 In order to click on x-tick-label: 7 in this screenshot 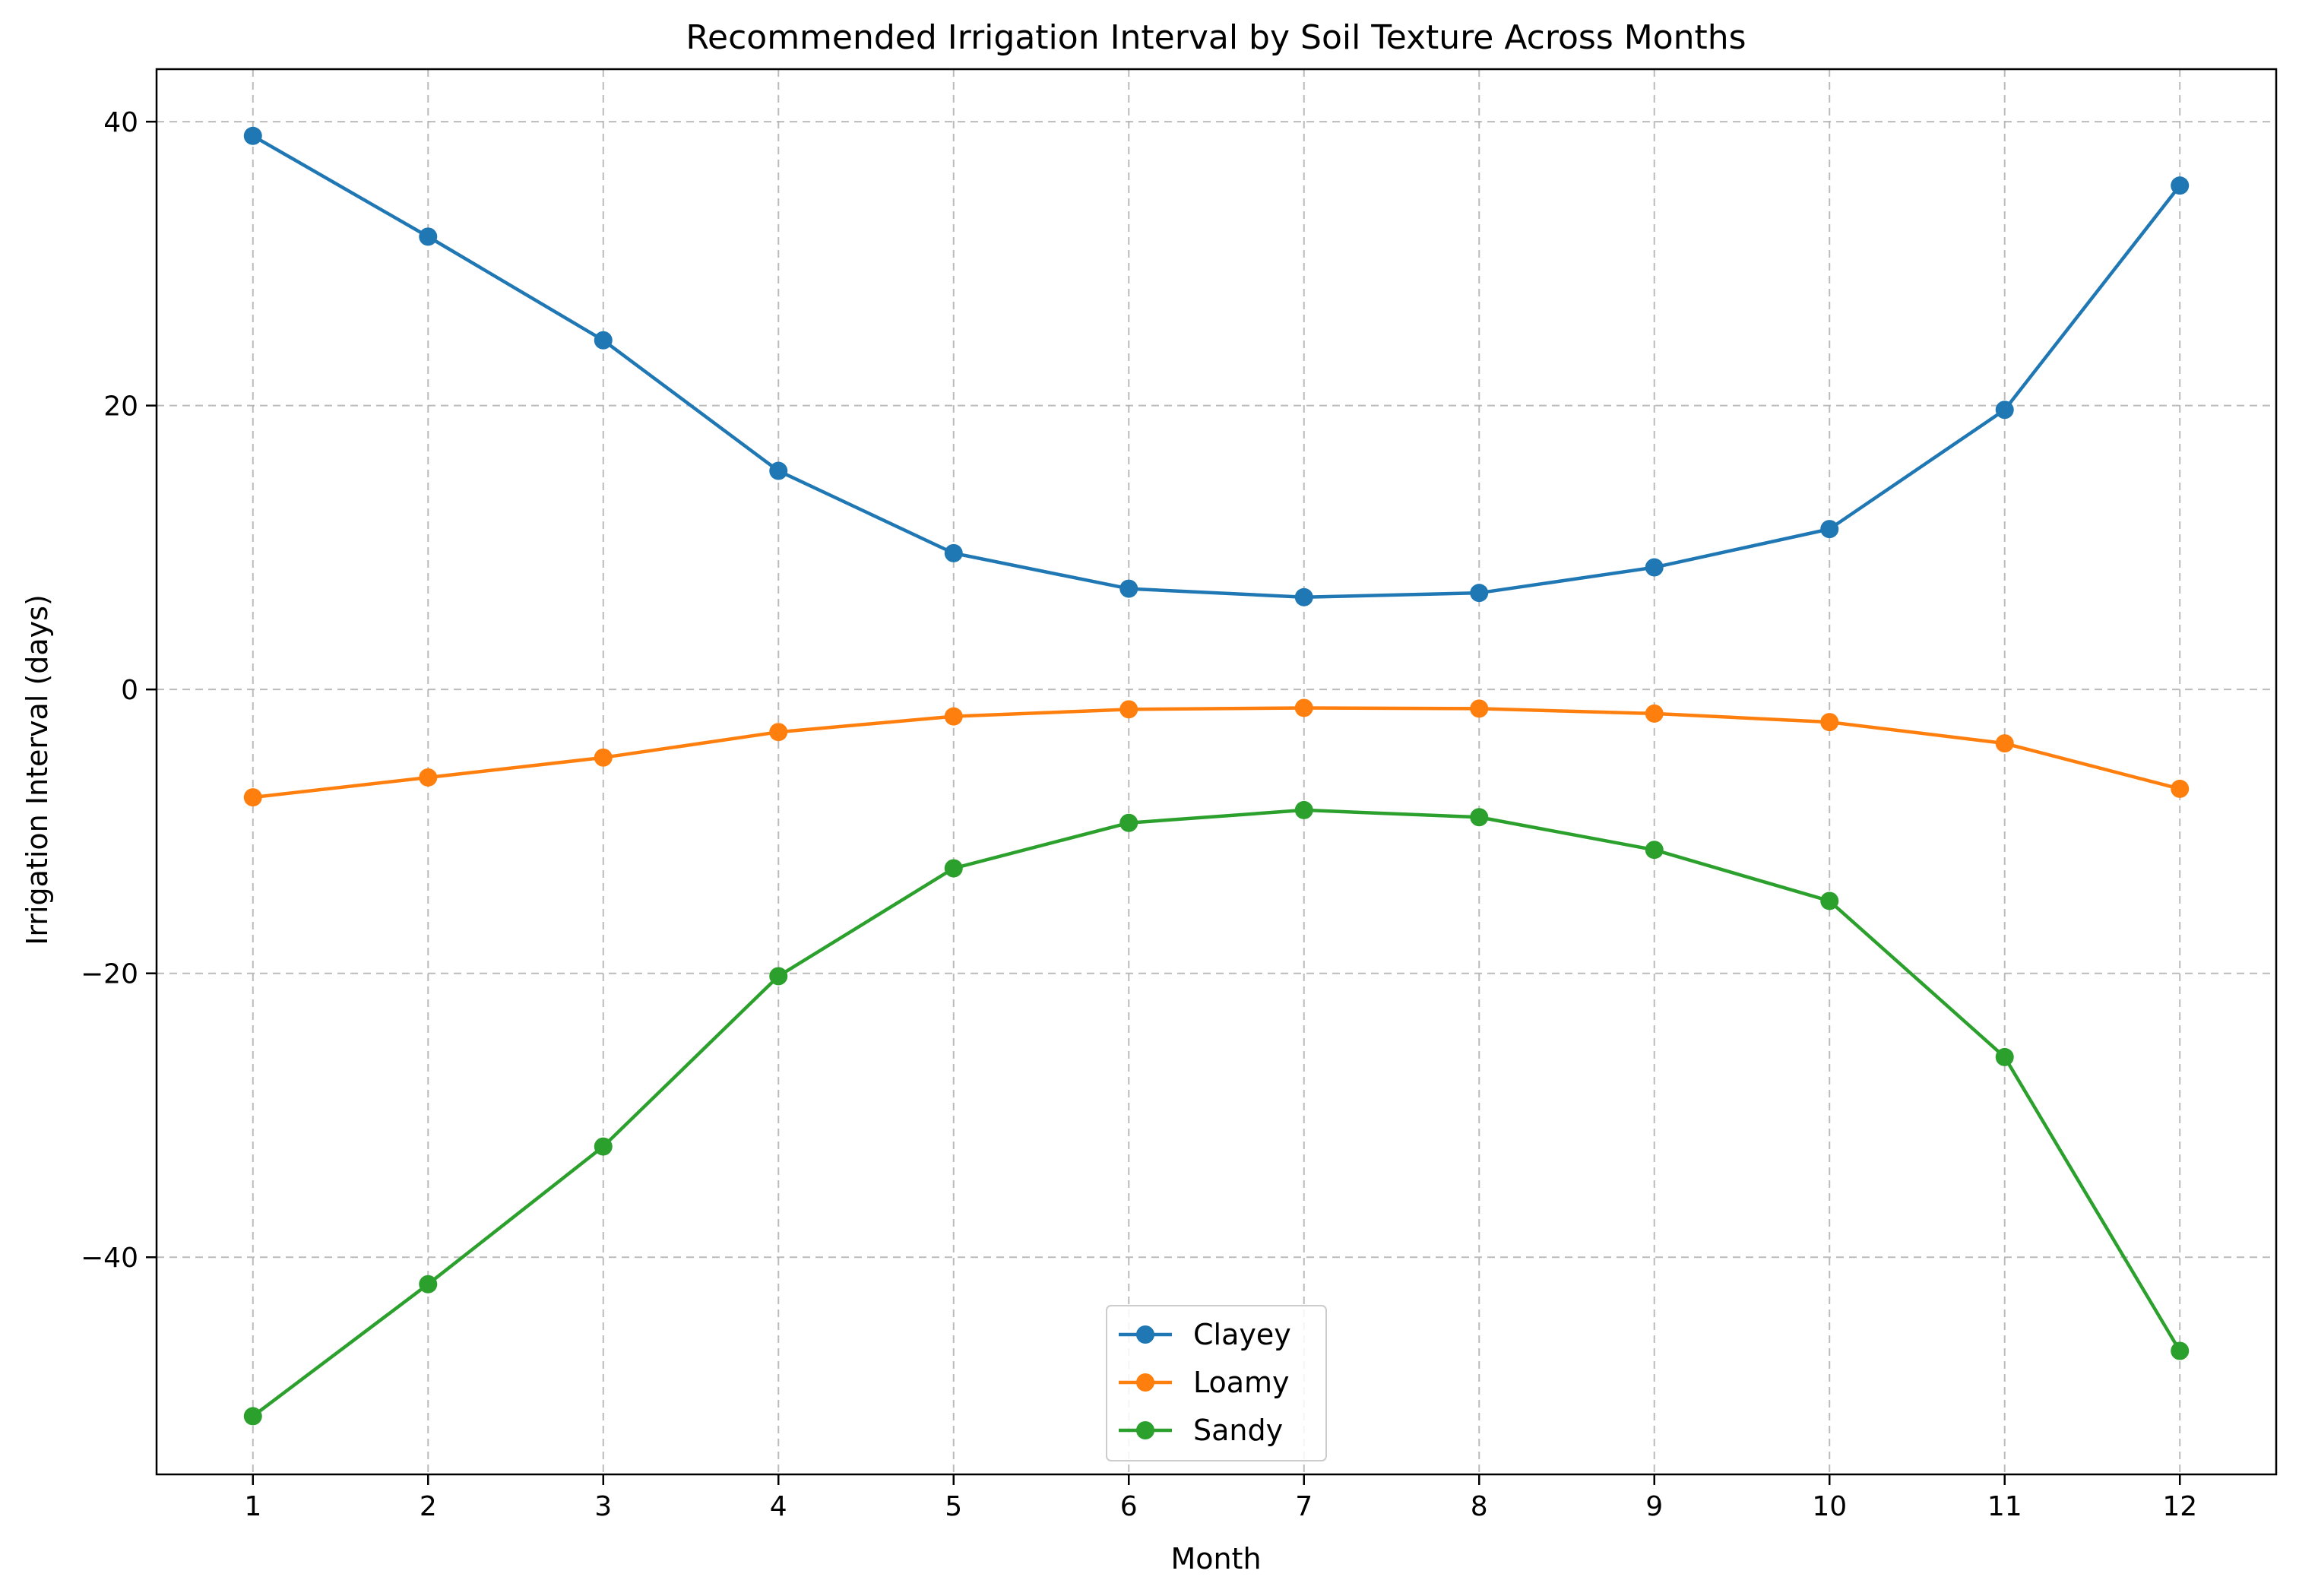, I will do `click(1304, 1507)`.